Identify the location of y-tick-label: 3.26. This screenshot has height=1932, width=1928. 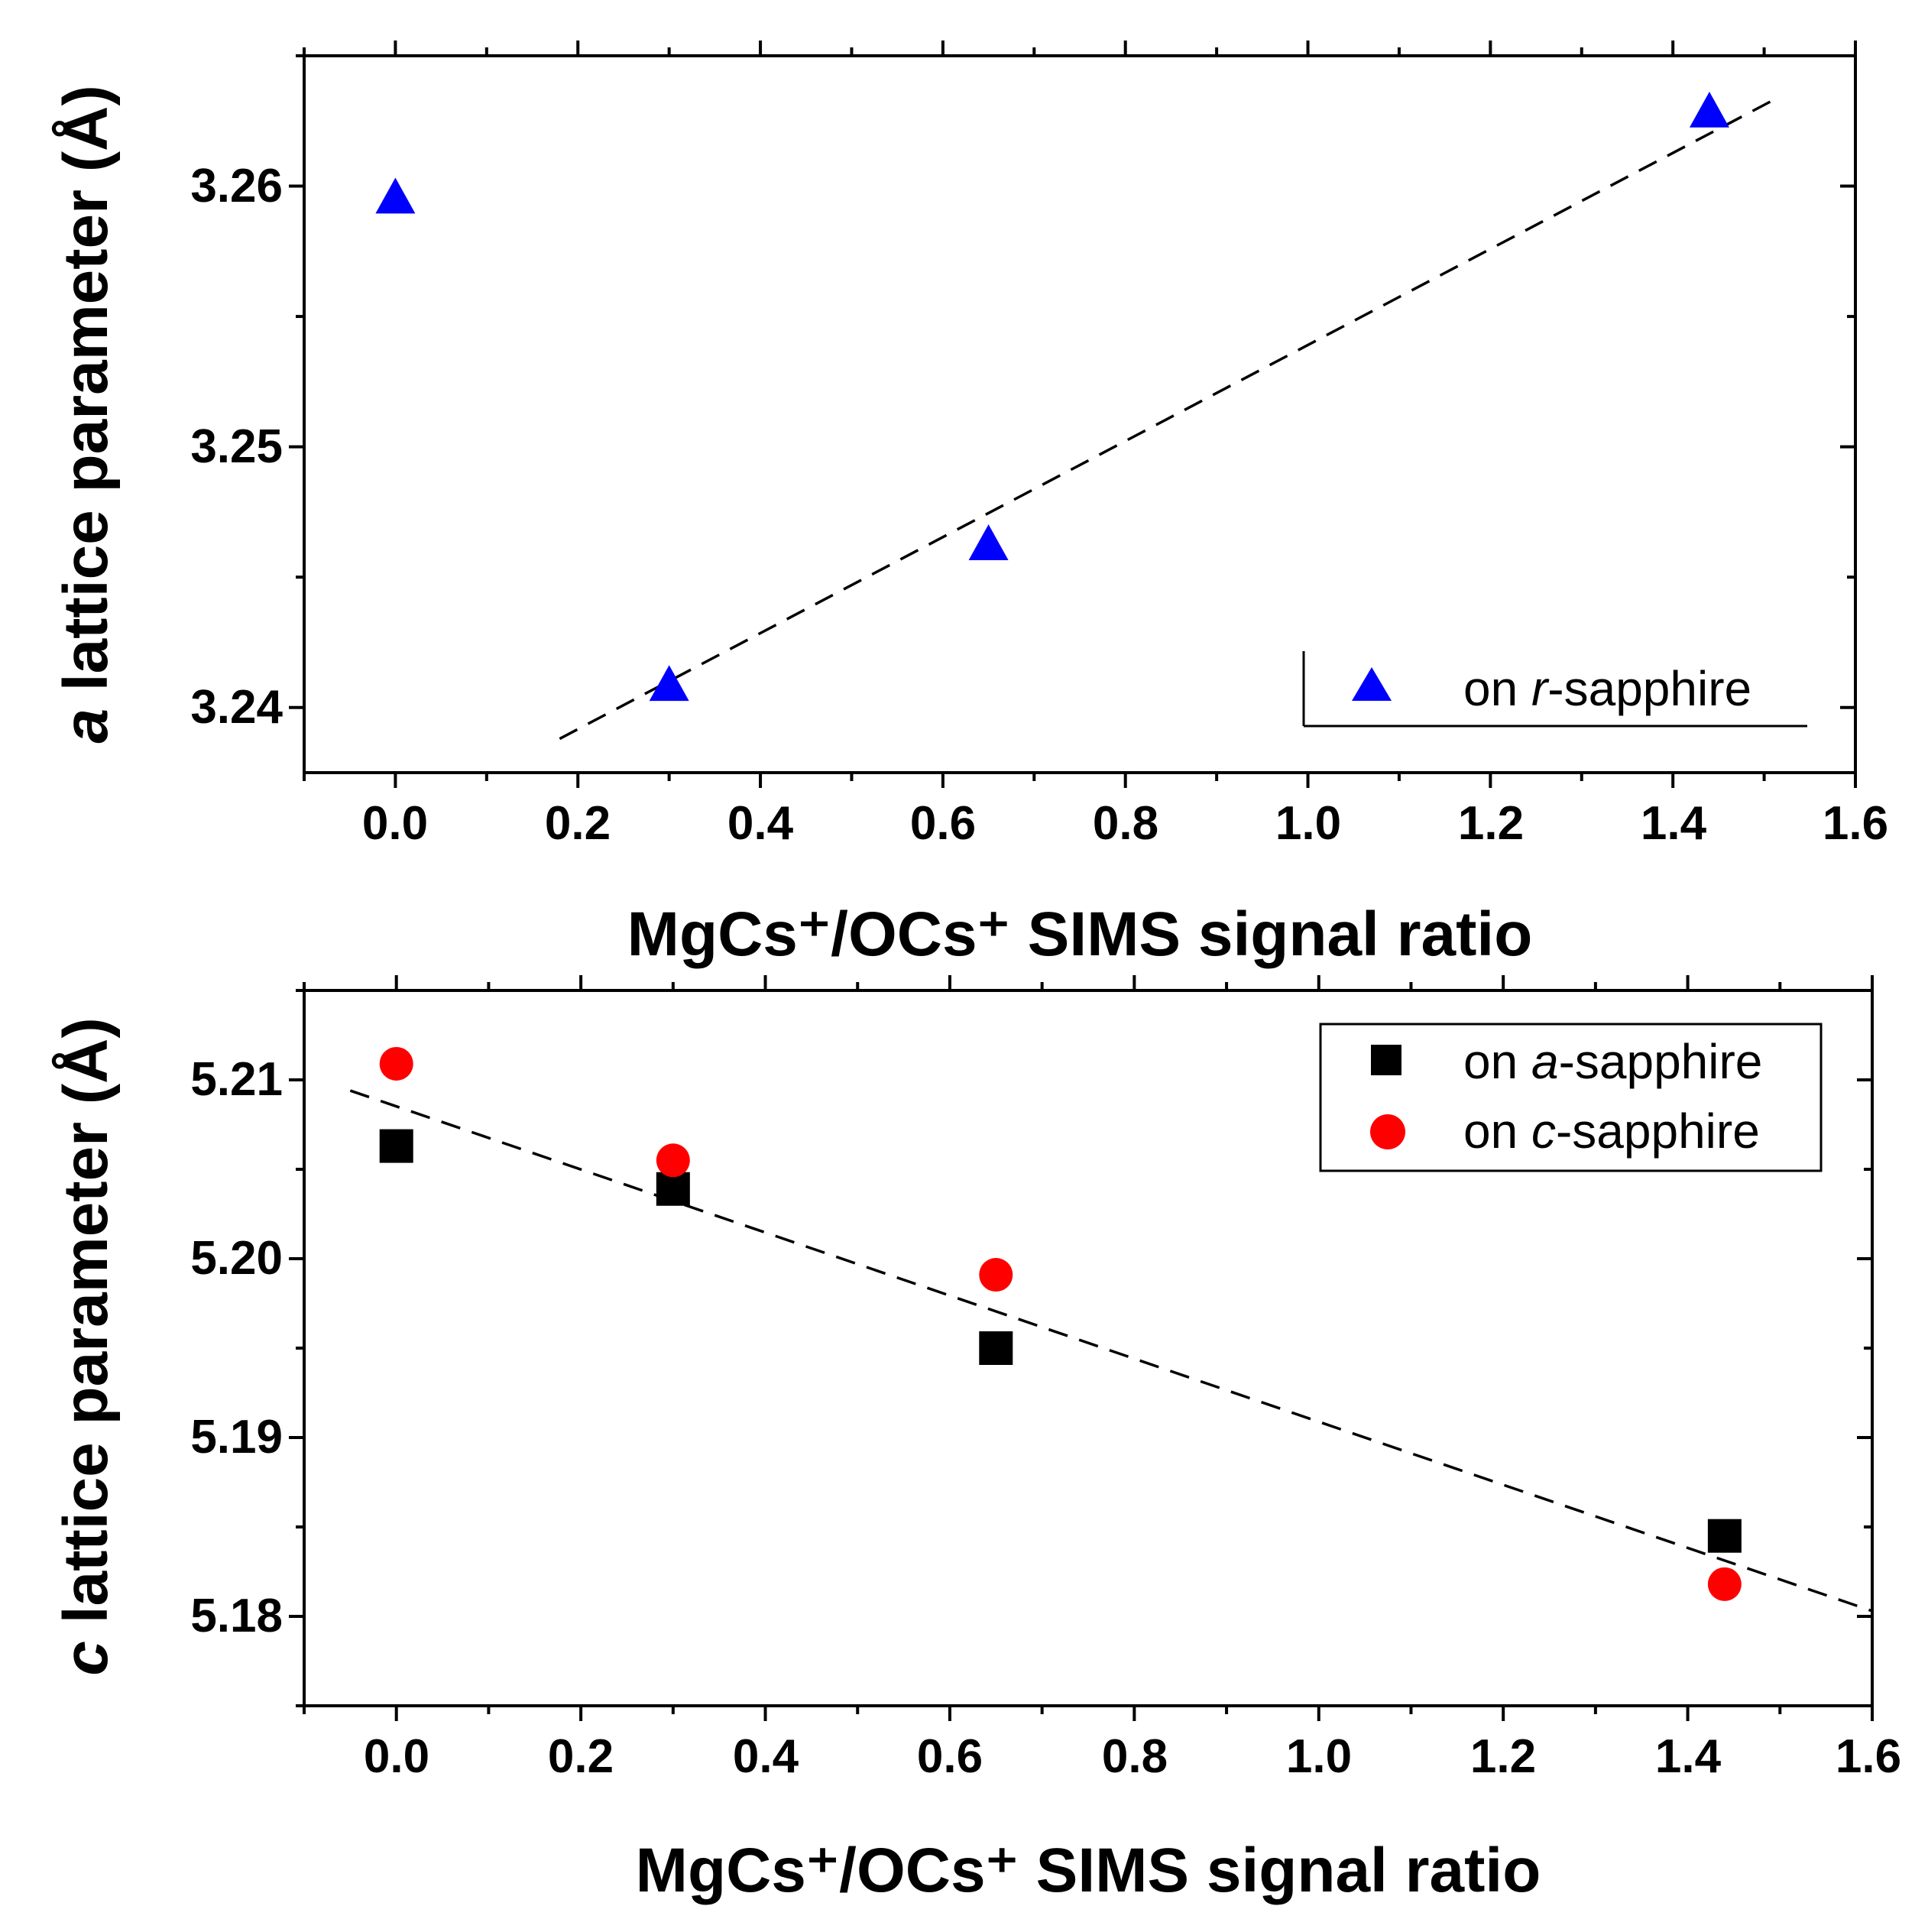
(236, 186).